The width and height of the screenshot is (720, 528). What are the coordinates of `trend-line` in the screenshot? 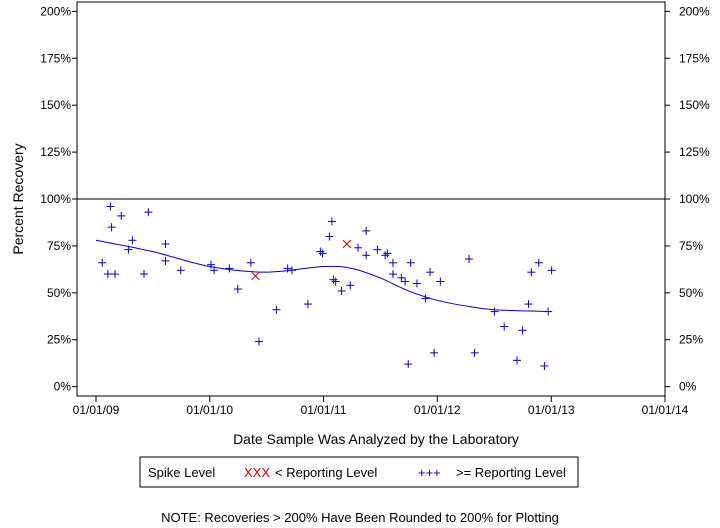 It's located at (323, 276).